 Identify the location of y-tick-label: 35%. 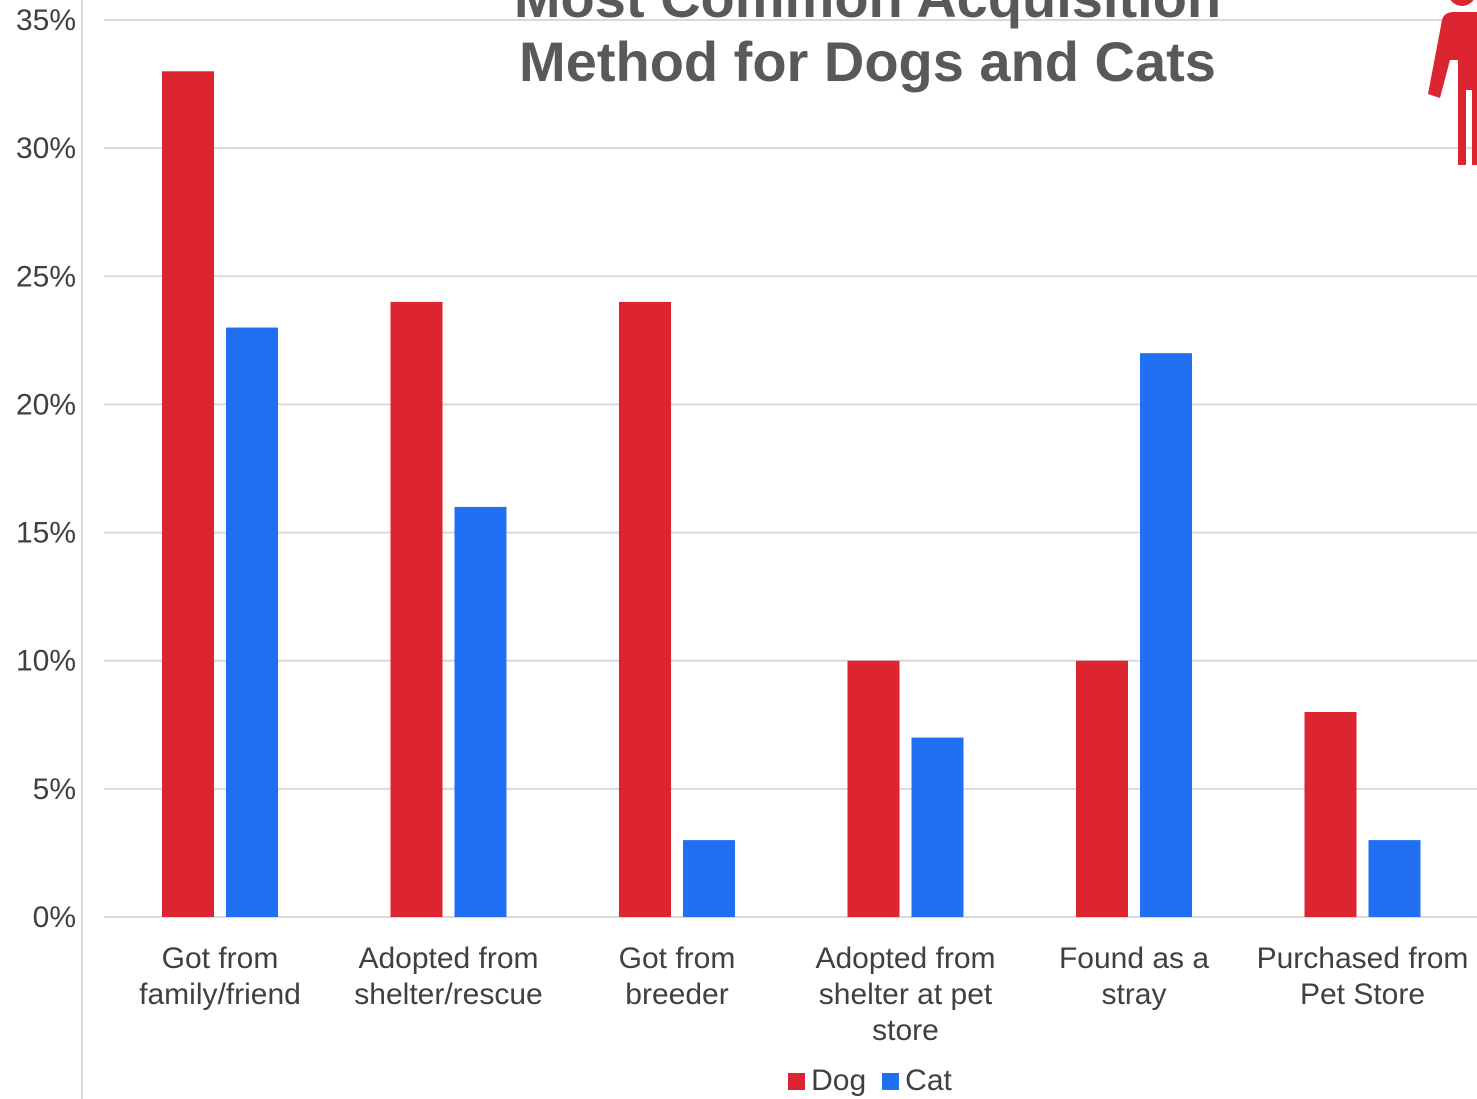
(46, 20).